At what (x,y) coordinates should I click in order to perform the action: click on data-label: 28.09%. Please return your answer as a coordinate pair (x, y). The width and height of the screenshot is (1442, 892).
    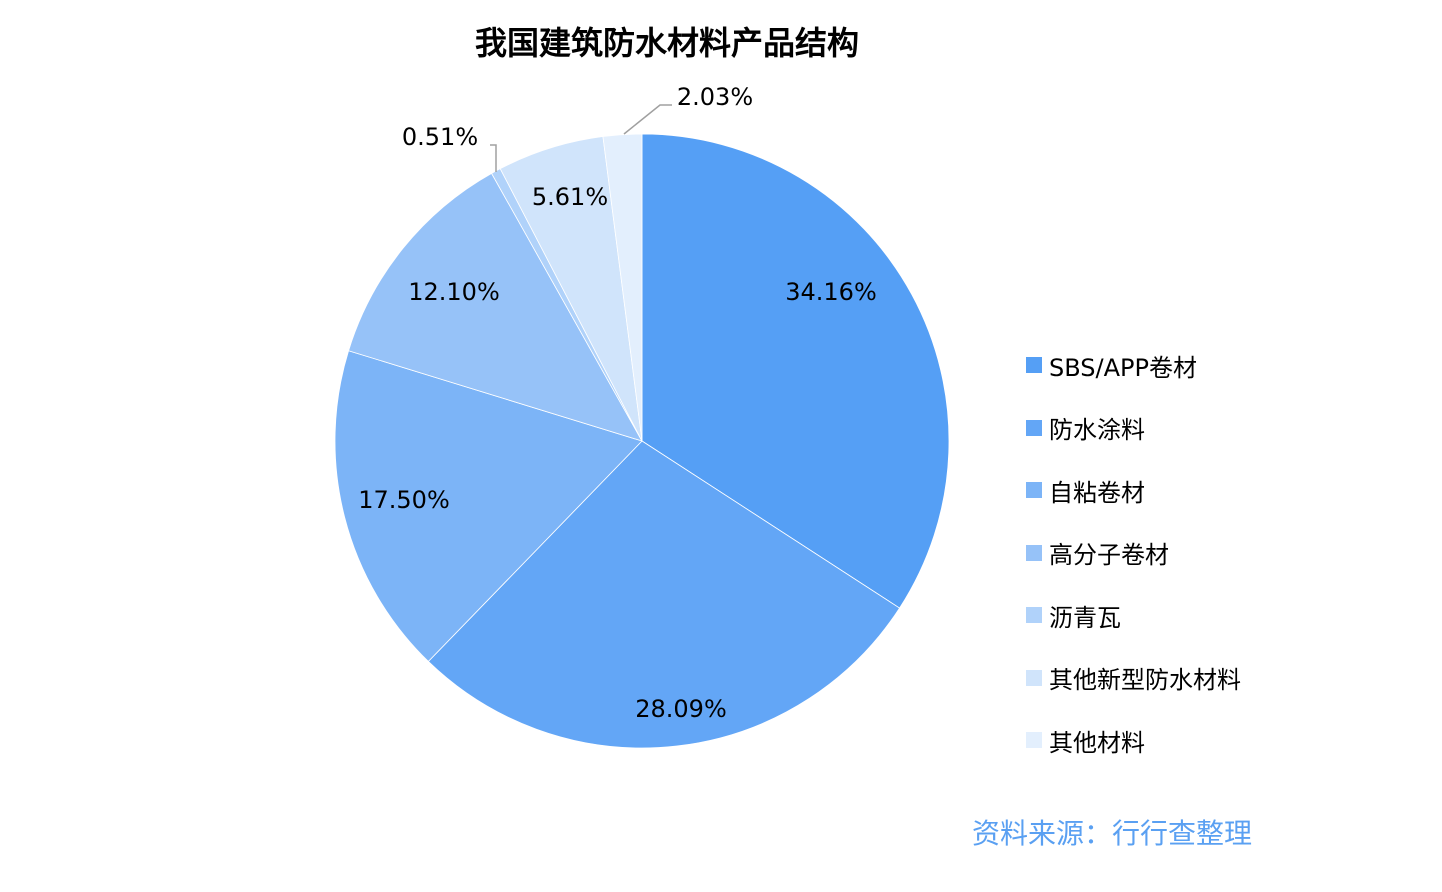
    Looking at the image, I should click on (681, 709).